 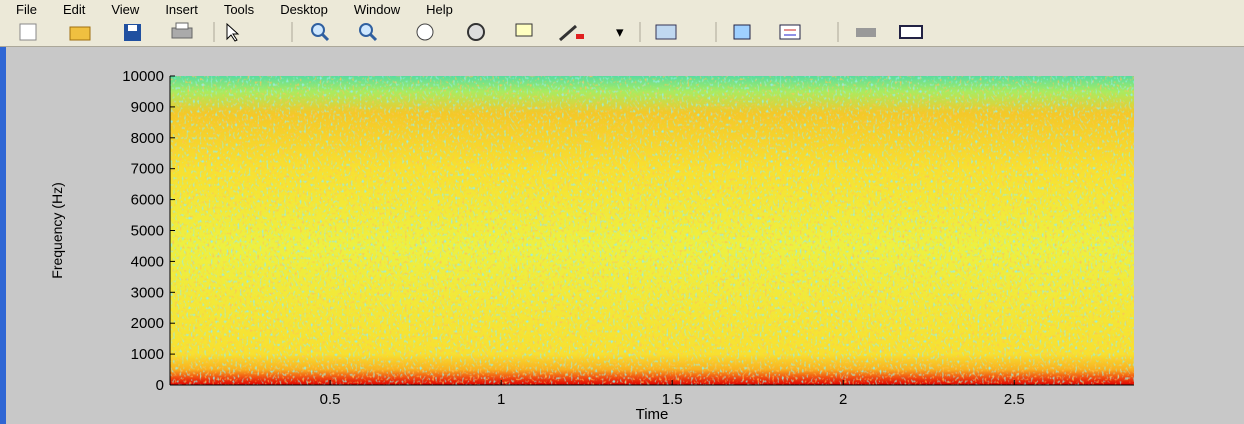 What do you see at coordinates (571, 33) in the screenshot?
I see `brush-button` at bounding box center [571, 33].